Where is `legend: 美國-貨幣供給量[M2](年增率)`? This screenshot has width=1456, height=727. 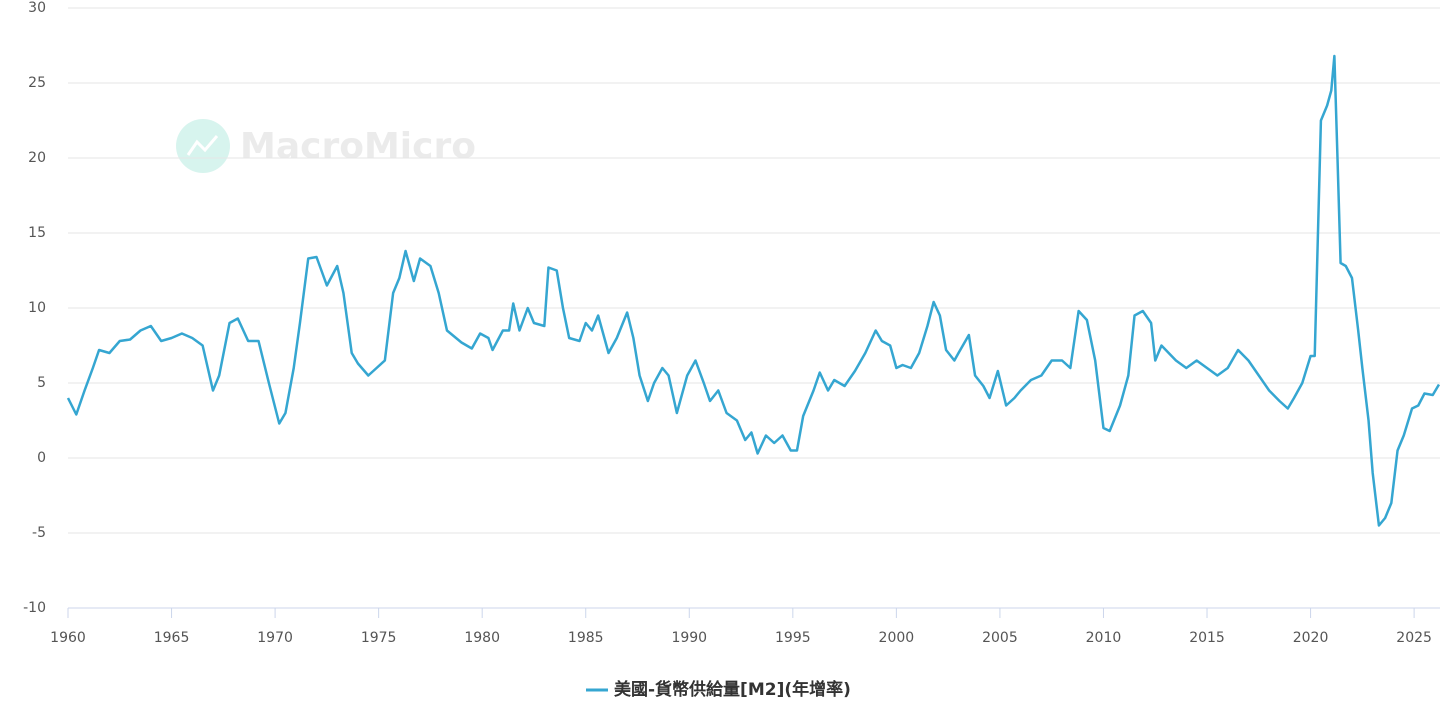
legend: 美國-貨幣供給量[M2](年增率) is located at coordinates (718, 689).